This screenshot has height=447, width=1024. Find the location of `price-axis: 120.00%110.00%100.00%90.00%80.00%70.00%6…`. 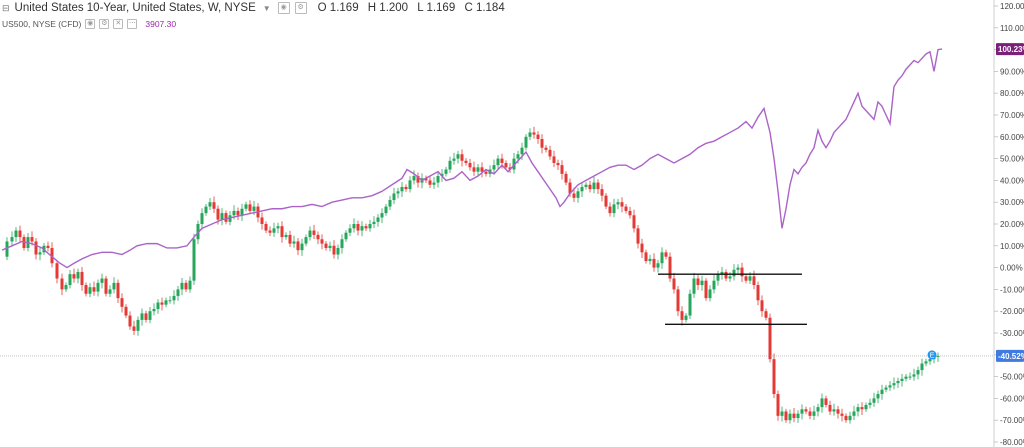

price-axis: 120.00%110.00%100.00%90.00%80.00%70.00%6… is located at coordinates (1009, 224).